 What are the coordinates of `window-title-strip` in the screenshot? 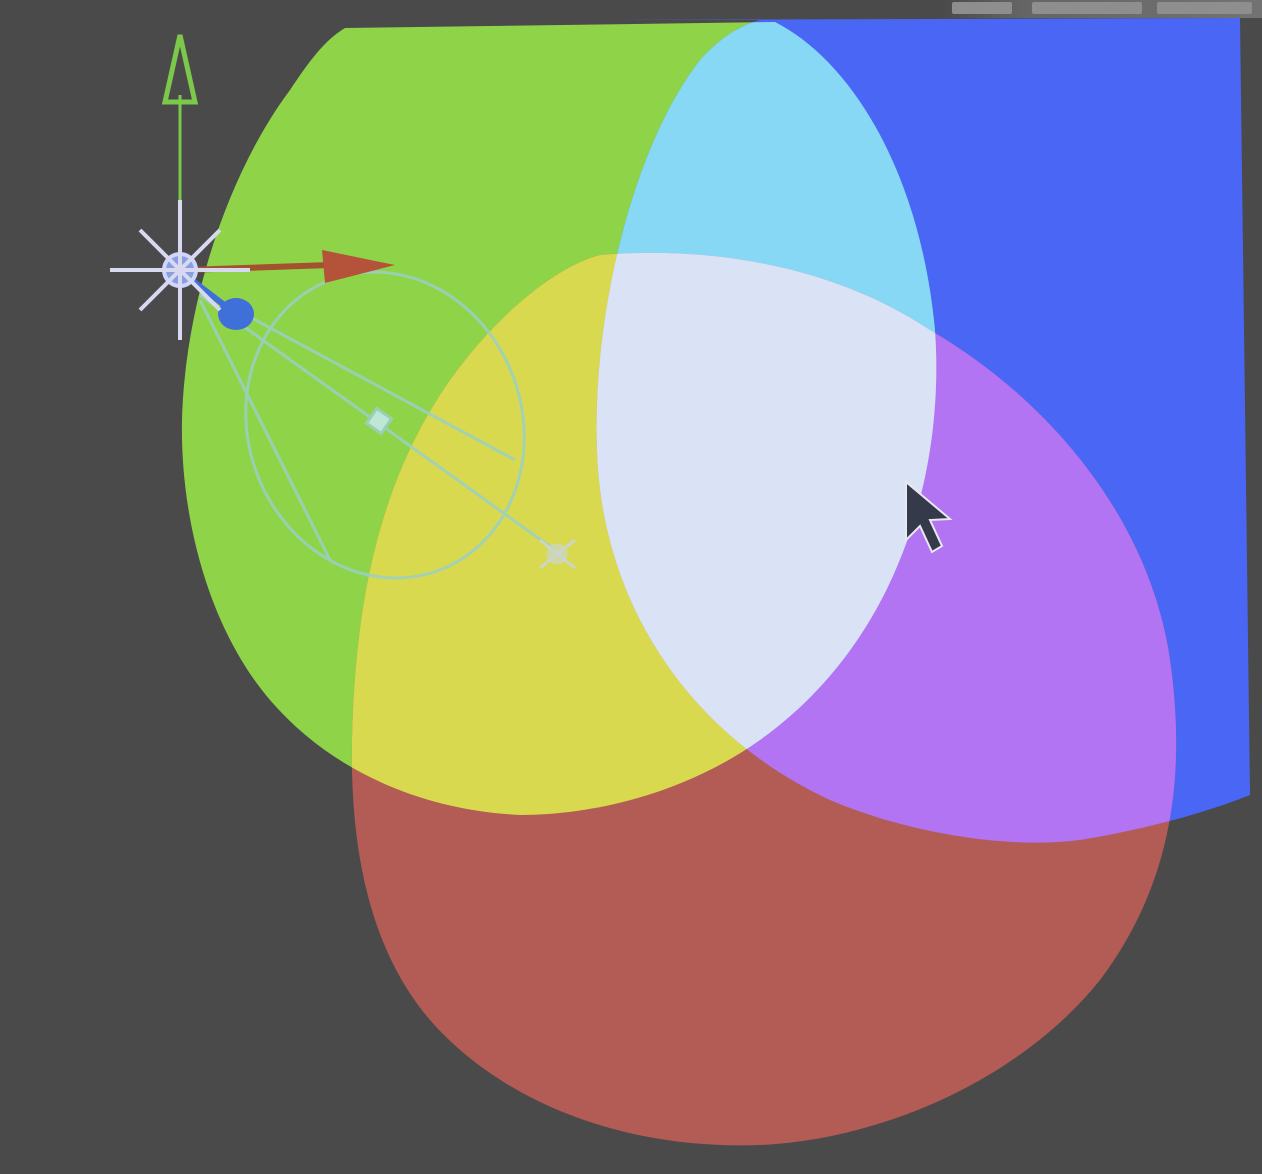 It's located at (1102, 9).